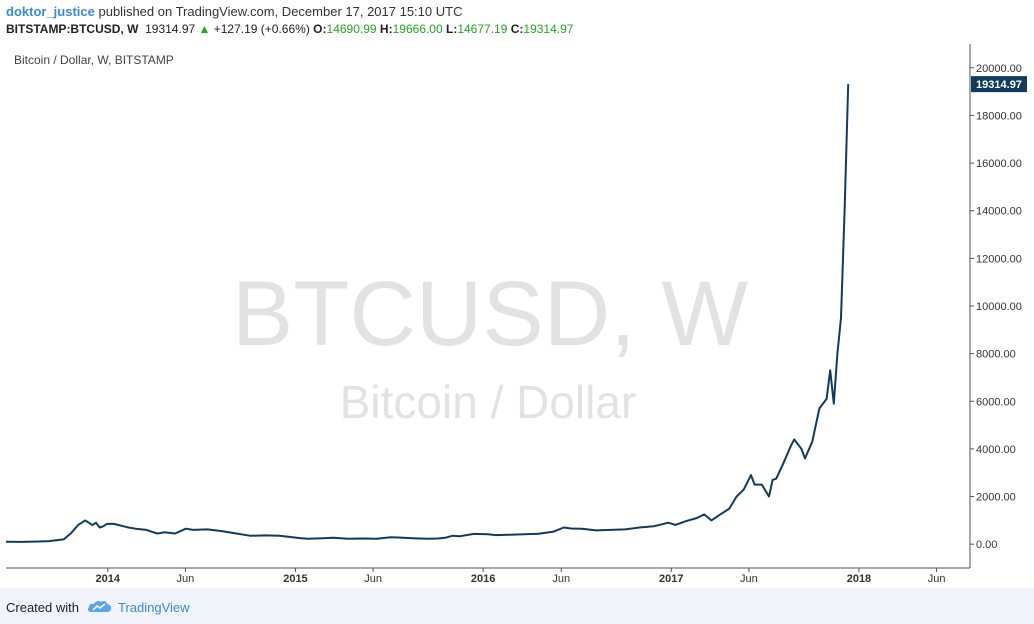 Image resolution: width=1034 pixels, height=624 pixels. Describe the element at coordinates (482, 29) in the screenshot. I see `low-value: 14677.19` at that location.